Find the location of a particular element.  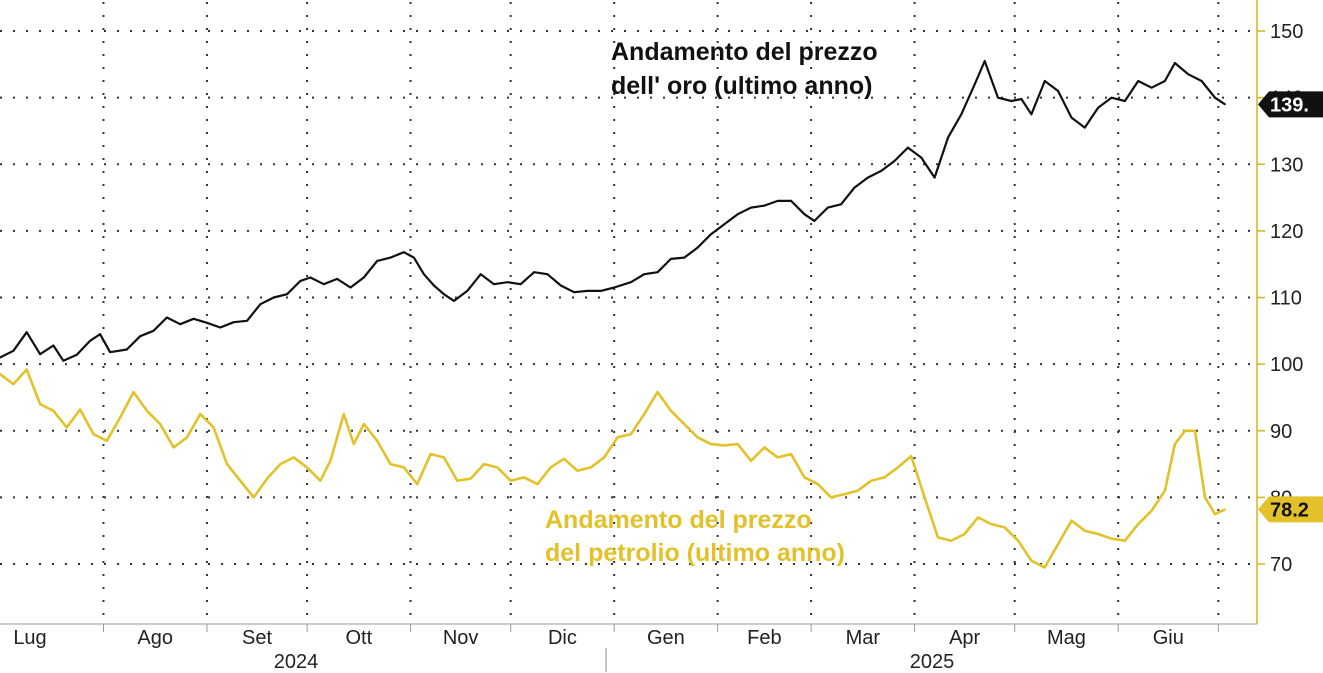

x-tick-label-ott: Ott is located at coordinates (358, 638).